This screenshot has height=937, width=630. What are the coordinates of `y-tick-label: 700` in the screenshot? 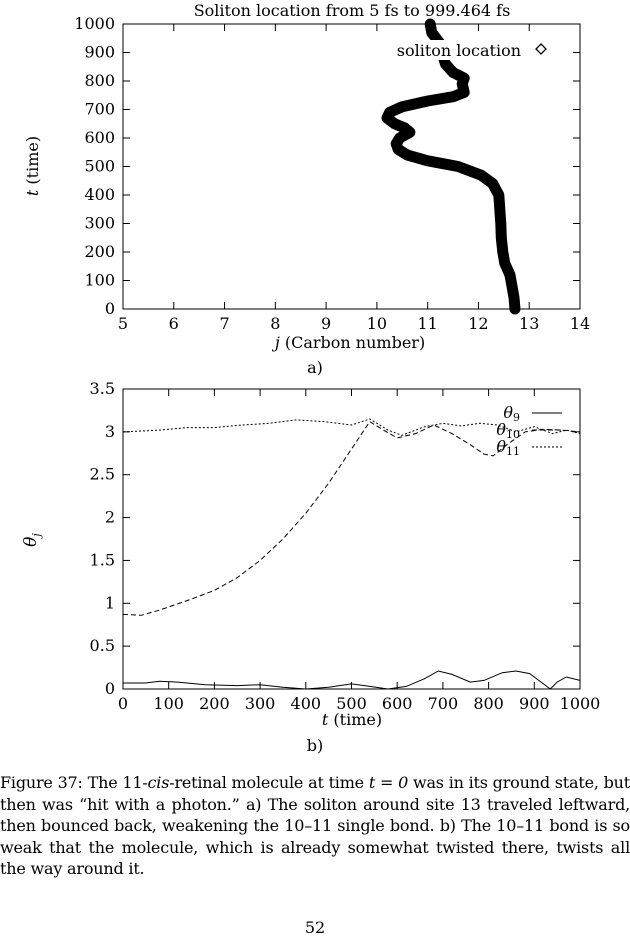 It's located at (99, 109).